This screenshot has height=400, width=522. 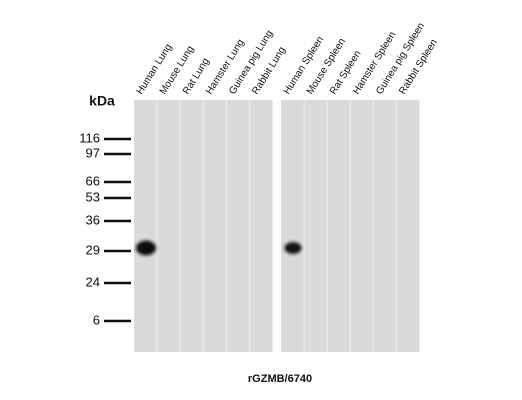 I want to click on marker-label: 116, so click(x=89, y=137).